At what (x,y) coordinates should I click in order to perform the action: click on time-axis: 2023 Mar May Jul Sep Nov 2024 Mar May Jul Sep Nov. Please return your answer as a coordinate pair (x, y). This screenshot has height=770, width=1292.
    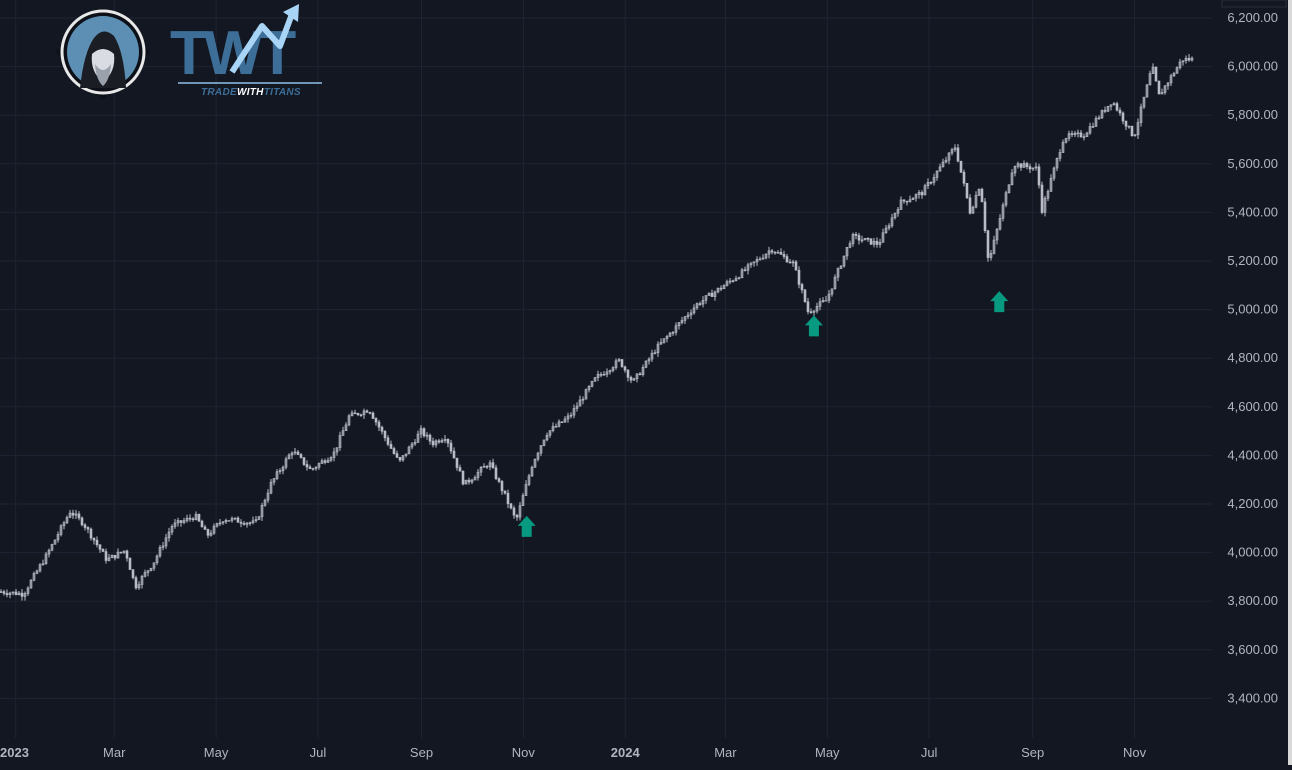
    Looking at the image, I should click on (573, 752).